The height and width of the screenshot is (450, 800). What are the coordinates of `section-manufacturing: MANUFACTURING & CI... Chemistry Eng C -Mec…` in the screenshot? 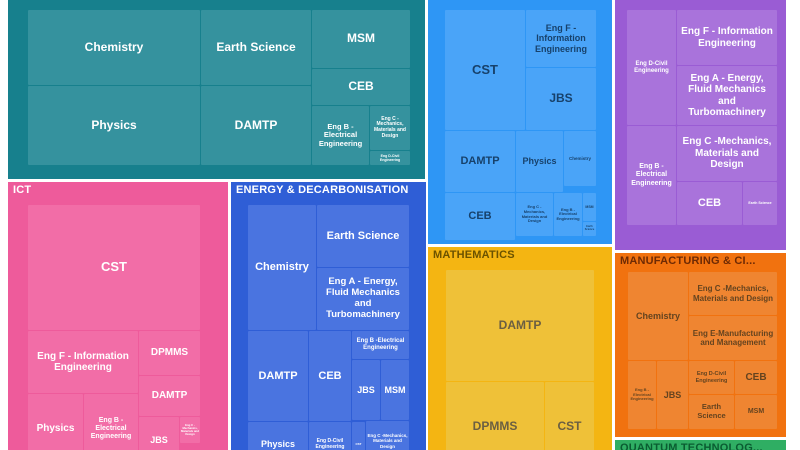 It's located at (700, 345).